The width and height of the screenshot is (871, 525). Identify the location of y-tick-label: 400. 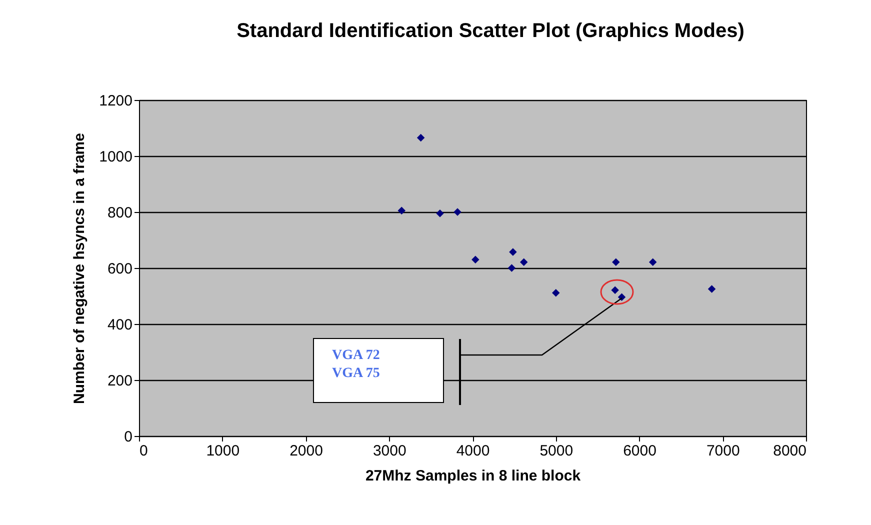
(119, 325).